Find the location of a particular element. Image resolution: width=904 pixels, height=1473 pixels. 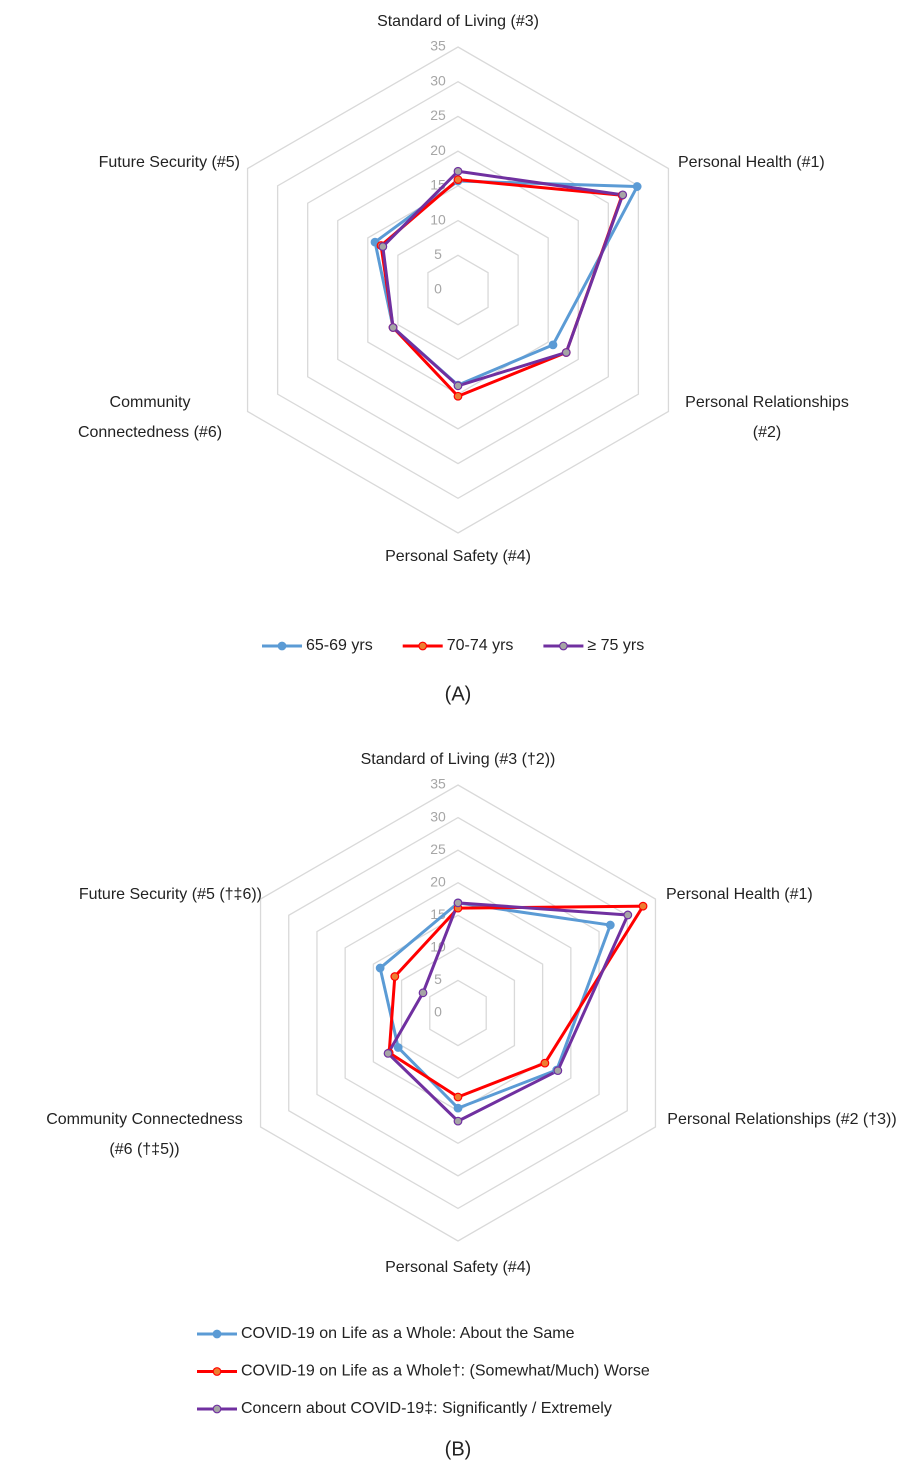

axis-label: Standard of Living (#3) is located at coordinates (458, 21).